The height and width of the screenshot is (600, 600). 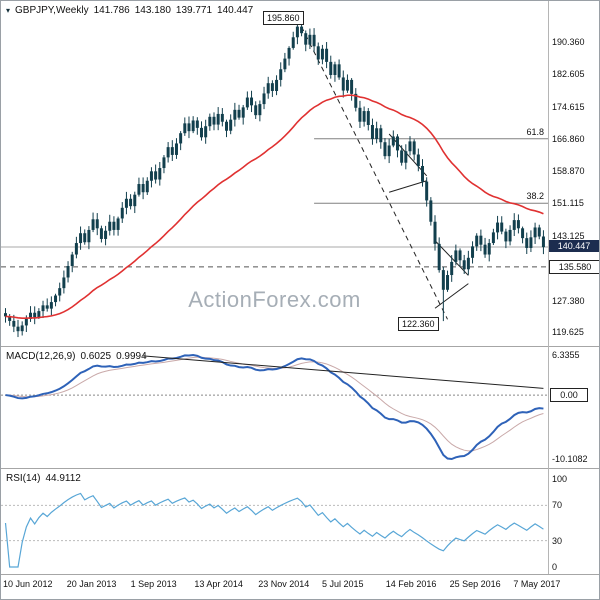 What do you see at coordinates (548, 287) in the screenshot?
I see `price-axis-separator` at bounding box center [548, 287].